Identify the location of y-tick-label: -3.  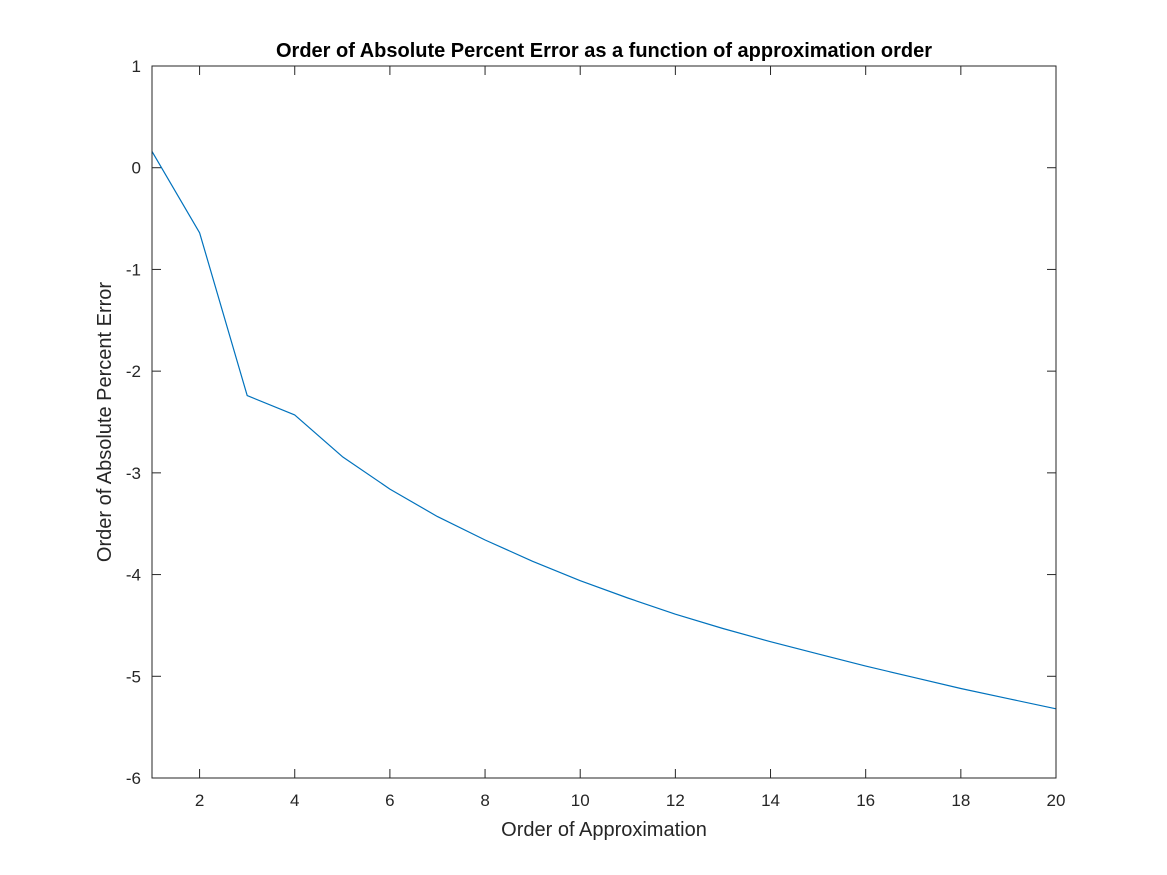
(133, 473).